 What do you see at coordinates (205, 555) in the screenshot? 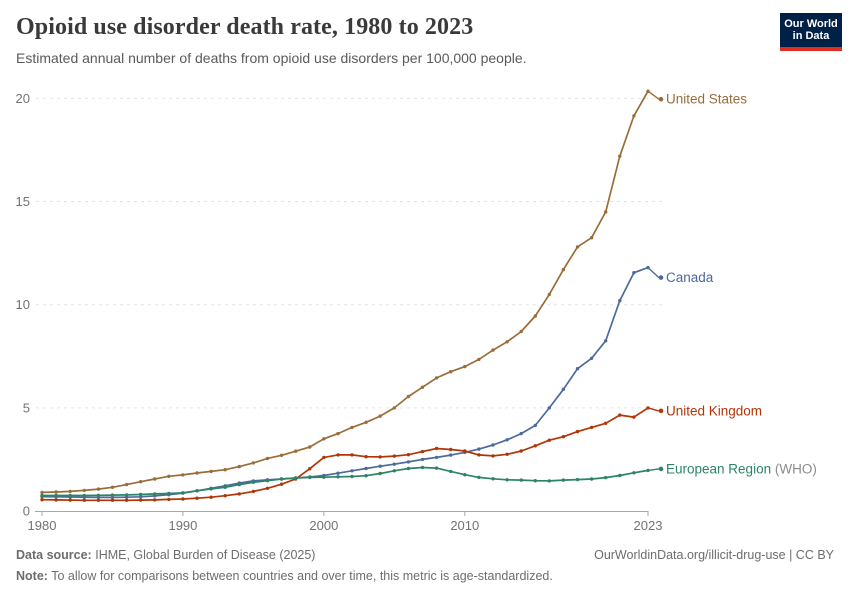
I see `data-source-text: IHME, Global Burden of Disease (2025)` at bounding box center [205, 555].